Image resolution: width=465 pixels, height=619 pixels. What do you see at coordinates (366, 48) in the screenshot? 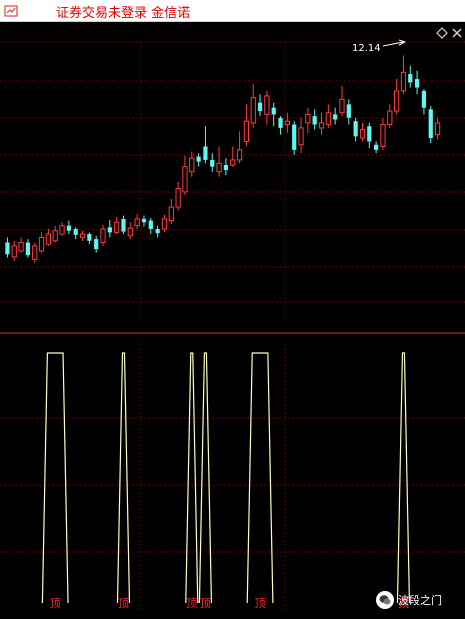
I see `high-price-label: 12.14` at bounding box center [366, 48].